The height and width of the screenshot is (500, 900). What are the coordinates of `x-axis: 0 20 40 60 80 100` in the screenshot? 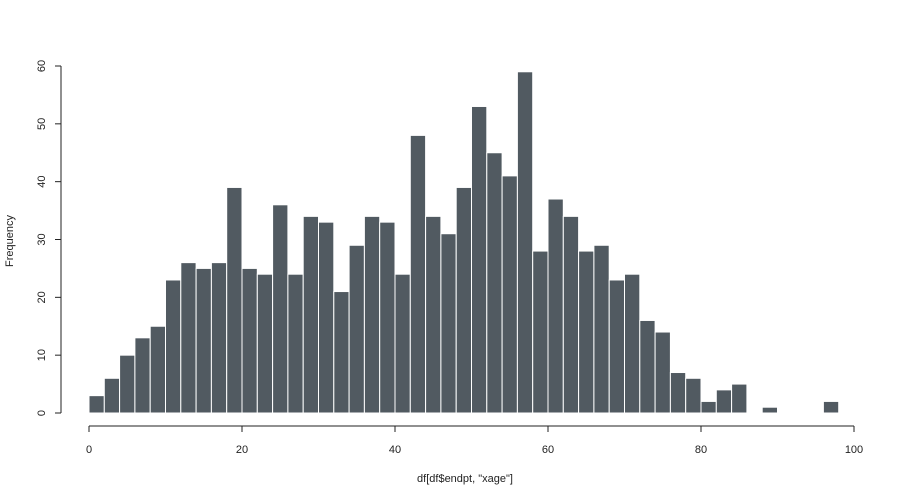 It's located at (474, 440).